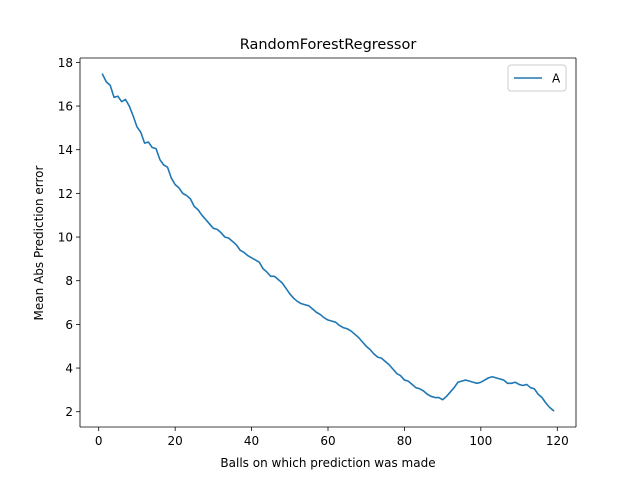  I want to click on y-tick-label: 18, so click(65, 63).